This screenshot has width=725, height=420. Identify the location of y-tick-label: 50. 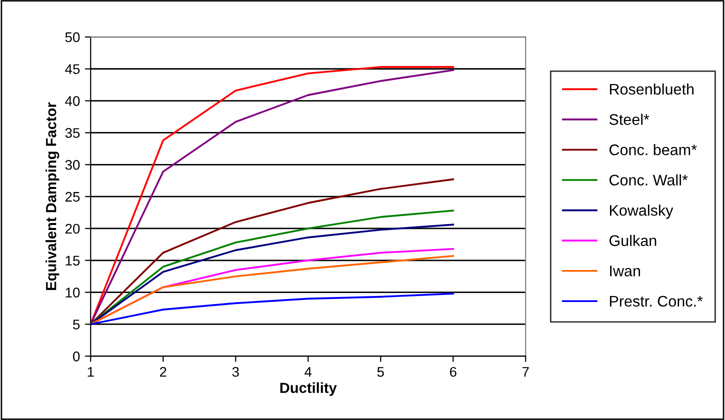
(72, 37).